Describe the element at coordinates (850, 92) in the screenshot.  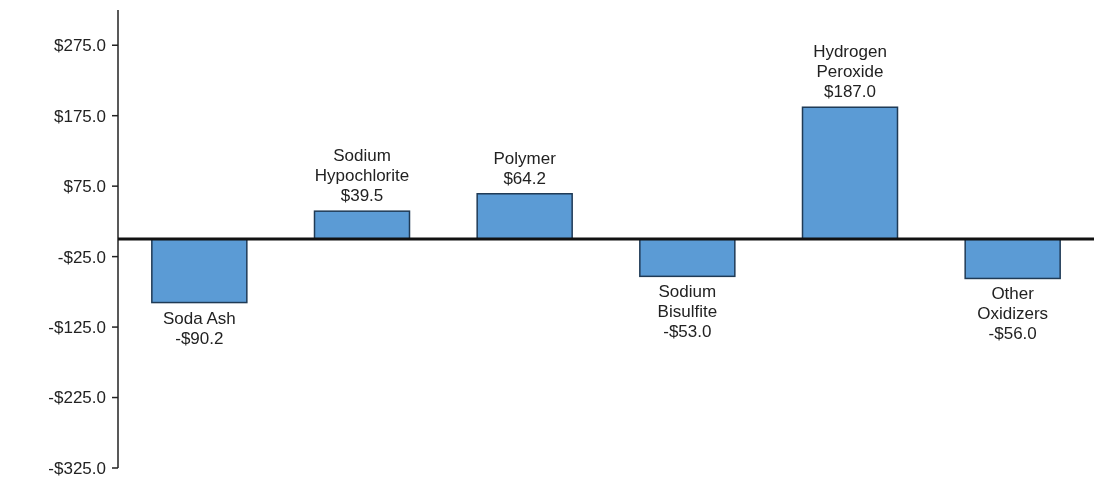
I see `data-label: $187.0` at that location.